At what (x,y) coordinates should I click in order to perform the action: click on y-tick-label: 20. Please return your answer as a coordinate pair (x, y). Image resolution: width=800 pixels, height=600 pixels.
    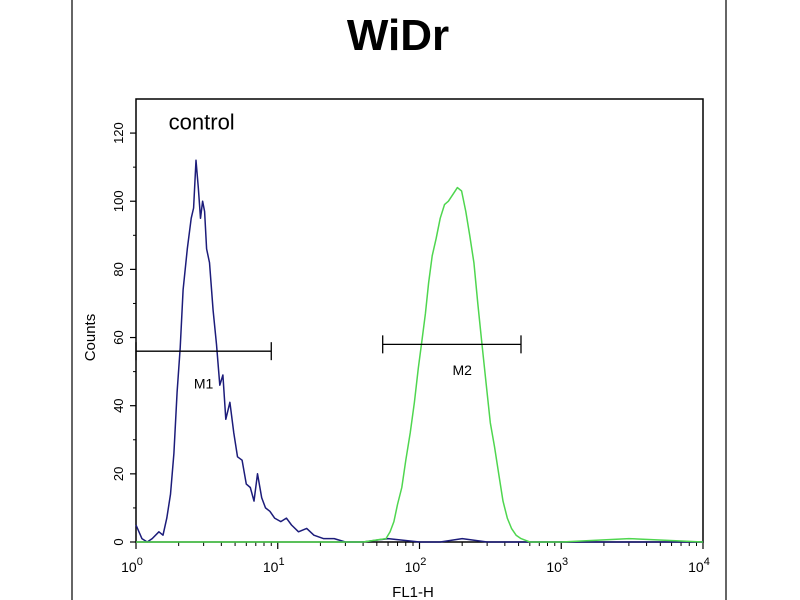
    Looking at the image, I should click on (118, 474).